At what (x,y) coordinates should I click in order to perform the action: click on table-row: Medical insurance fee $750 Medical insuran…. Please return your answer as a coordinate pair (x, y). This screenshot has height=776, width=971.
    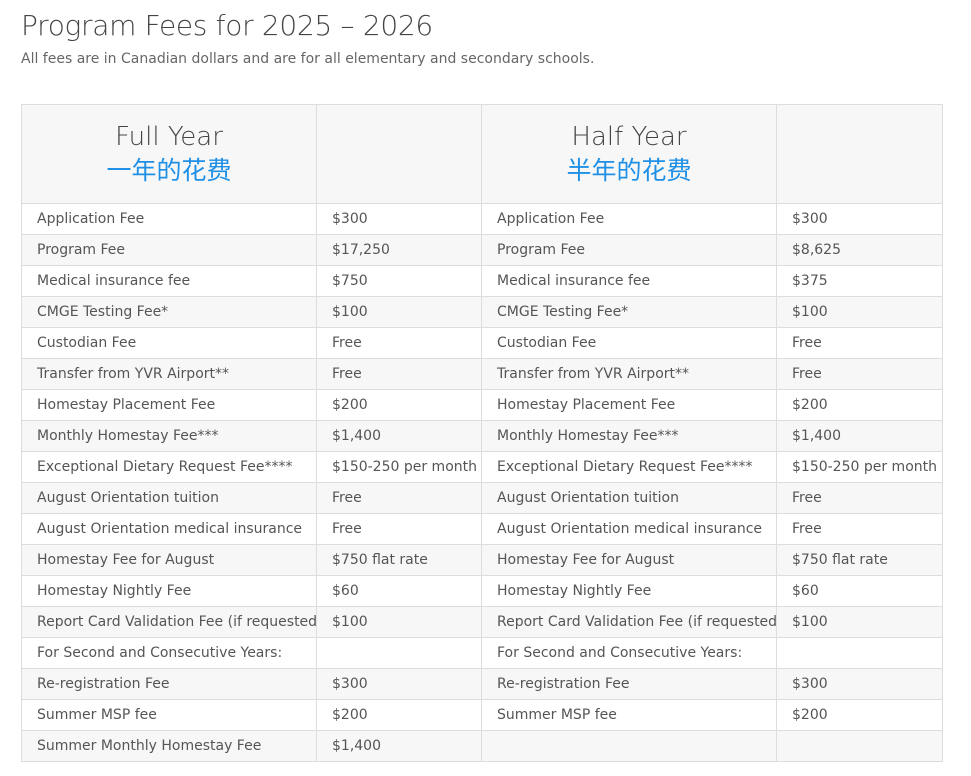
    Looking at the image, I should click on (482, 281).